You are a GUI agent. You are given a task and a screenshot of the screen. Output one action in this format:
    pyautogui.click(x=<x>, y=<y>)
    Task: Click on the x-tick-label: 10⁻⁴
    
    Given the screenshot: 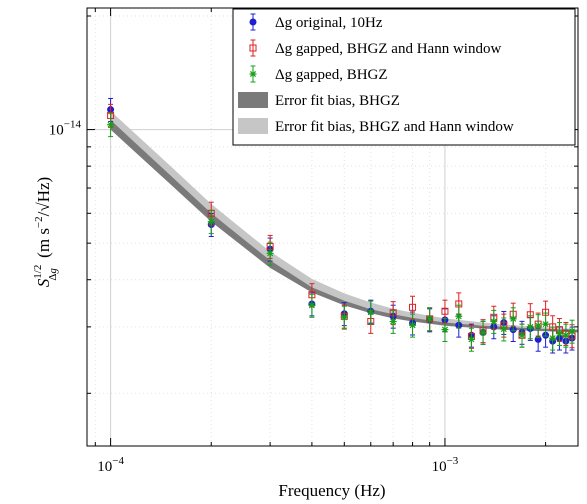 What is the action you would take?
    pyautogui.click(x=110, y=465)
    